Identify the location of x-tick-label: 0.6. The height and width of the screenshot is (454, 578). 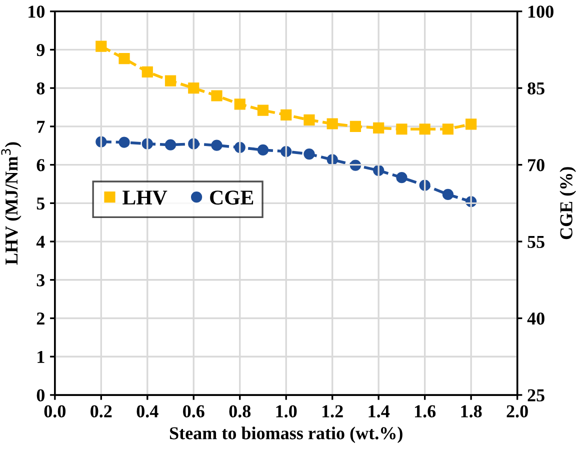
(193, 411).